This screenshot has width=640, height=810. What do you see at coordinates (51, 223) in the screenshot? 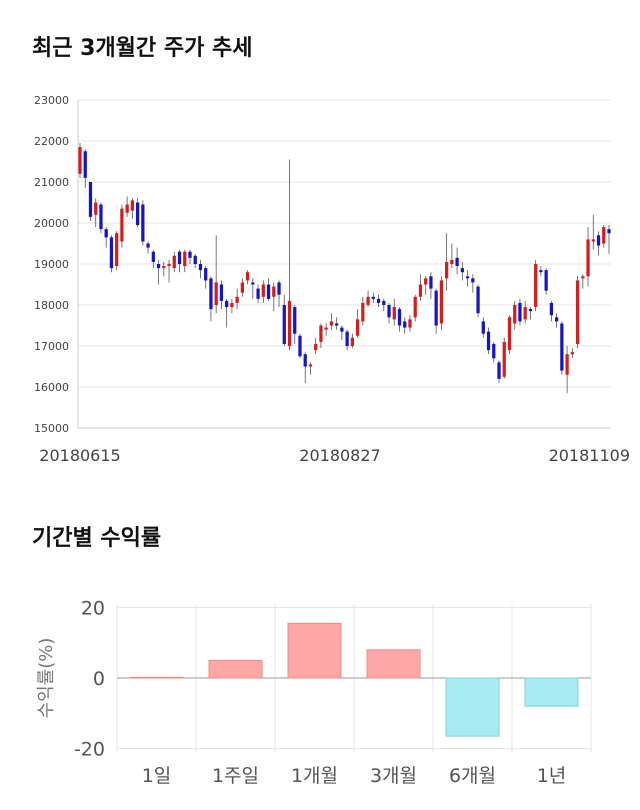
I see `candle-y-tick-label: 20000` at bounding box center [51, 223].